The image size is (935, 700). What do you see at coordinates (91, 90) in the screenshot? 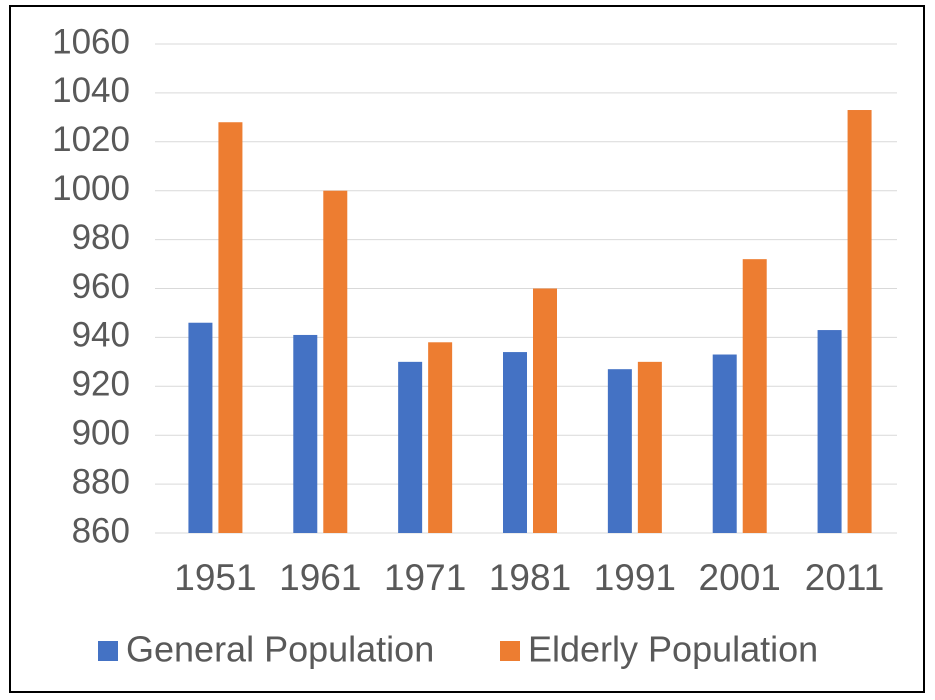
I see `y-tick-label: 1040` at bounding box center [91, 90].